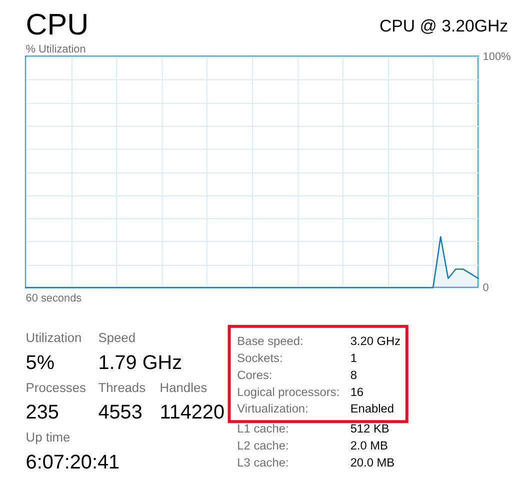 This screenshot has height=490, width=523. What do you see at coordinates (369, 445) in the screenshot?
I see `text: 2.0 MB` at bounding box center [369, 445].